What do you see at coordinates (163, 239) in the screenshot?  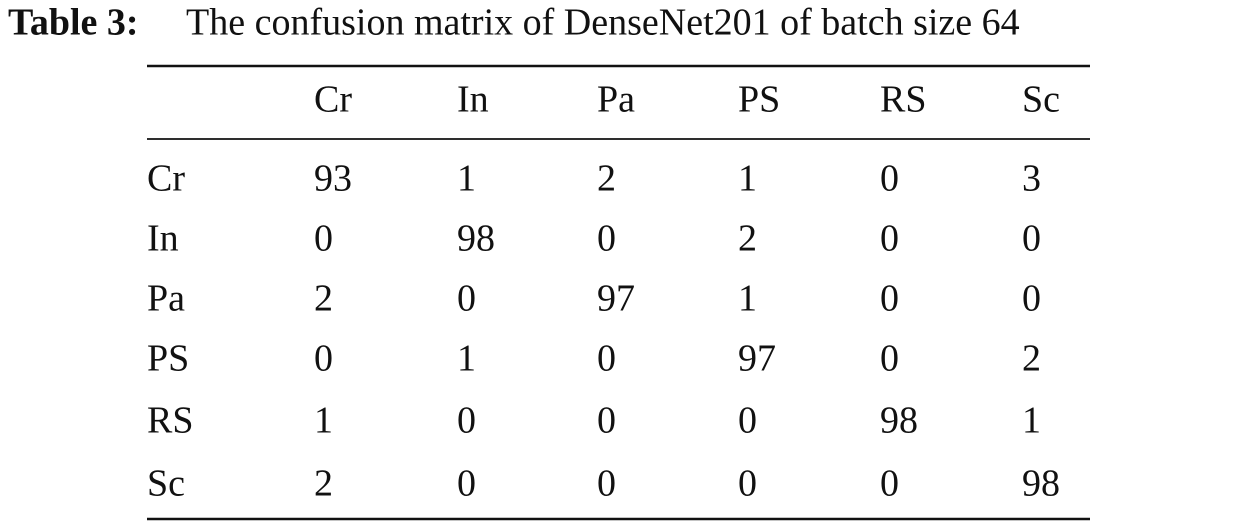 I see `row-header: In` at bounding box center [163, 239].